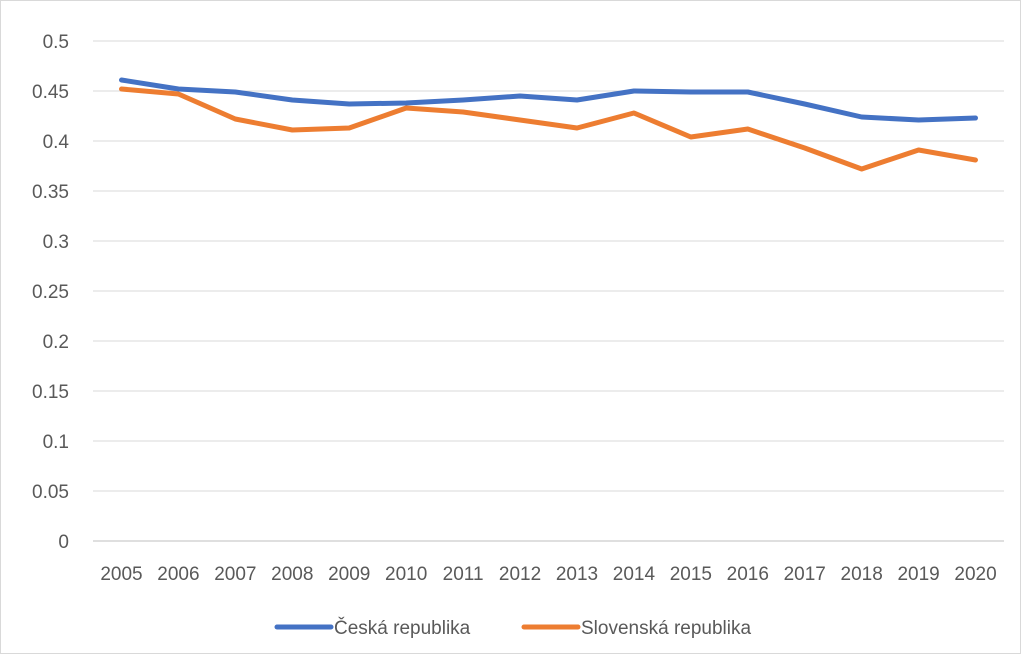  I want to click on y-tick-label: 0, so click(63, 542).